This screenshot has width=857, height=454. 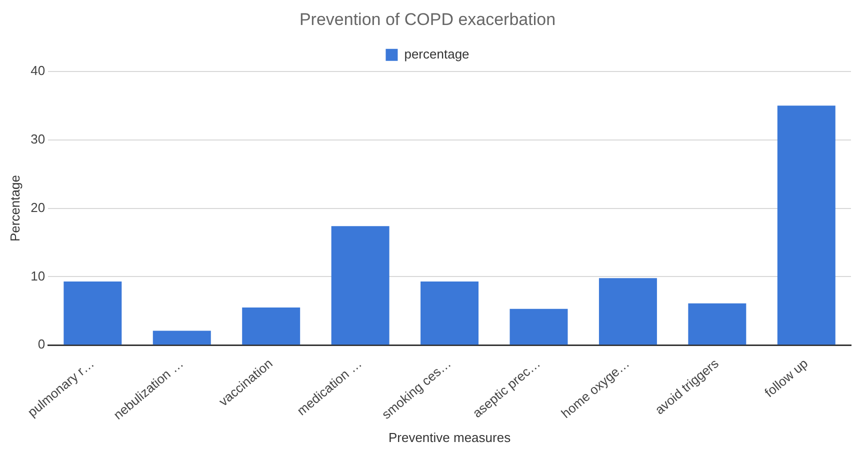 I want to click on legend-label: percentage, so click(x=437, y=54).